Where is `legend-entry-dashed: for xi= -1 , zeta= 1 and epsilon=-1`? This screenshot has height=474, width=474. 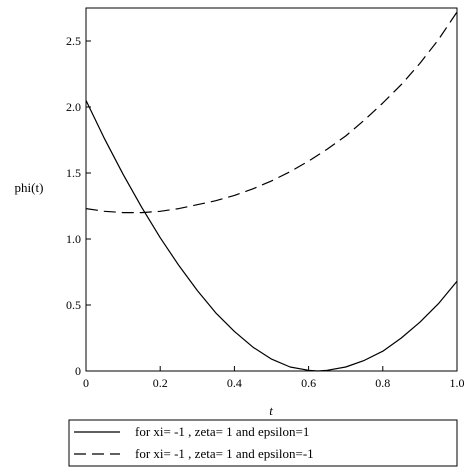
legend-entry-dashed: for xi= -1 , zeta= 1 and epsilon=-1 is located at coordinates (224, 453).